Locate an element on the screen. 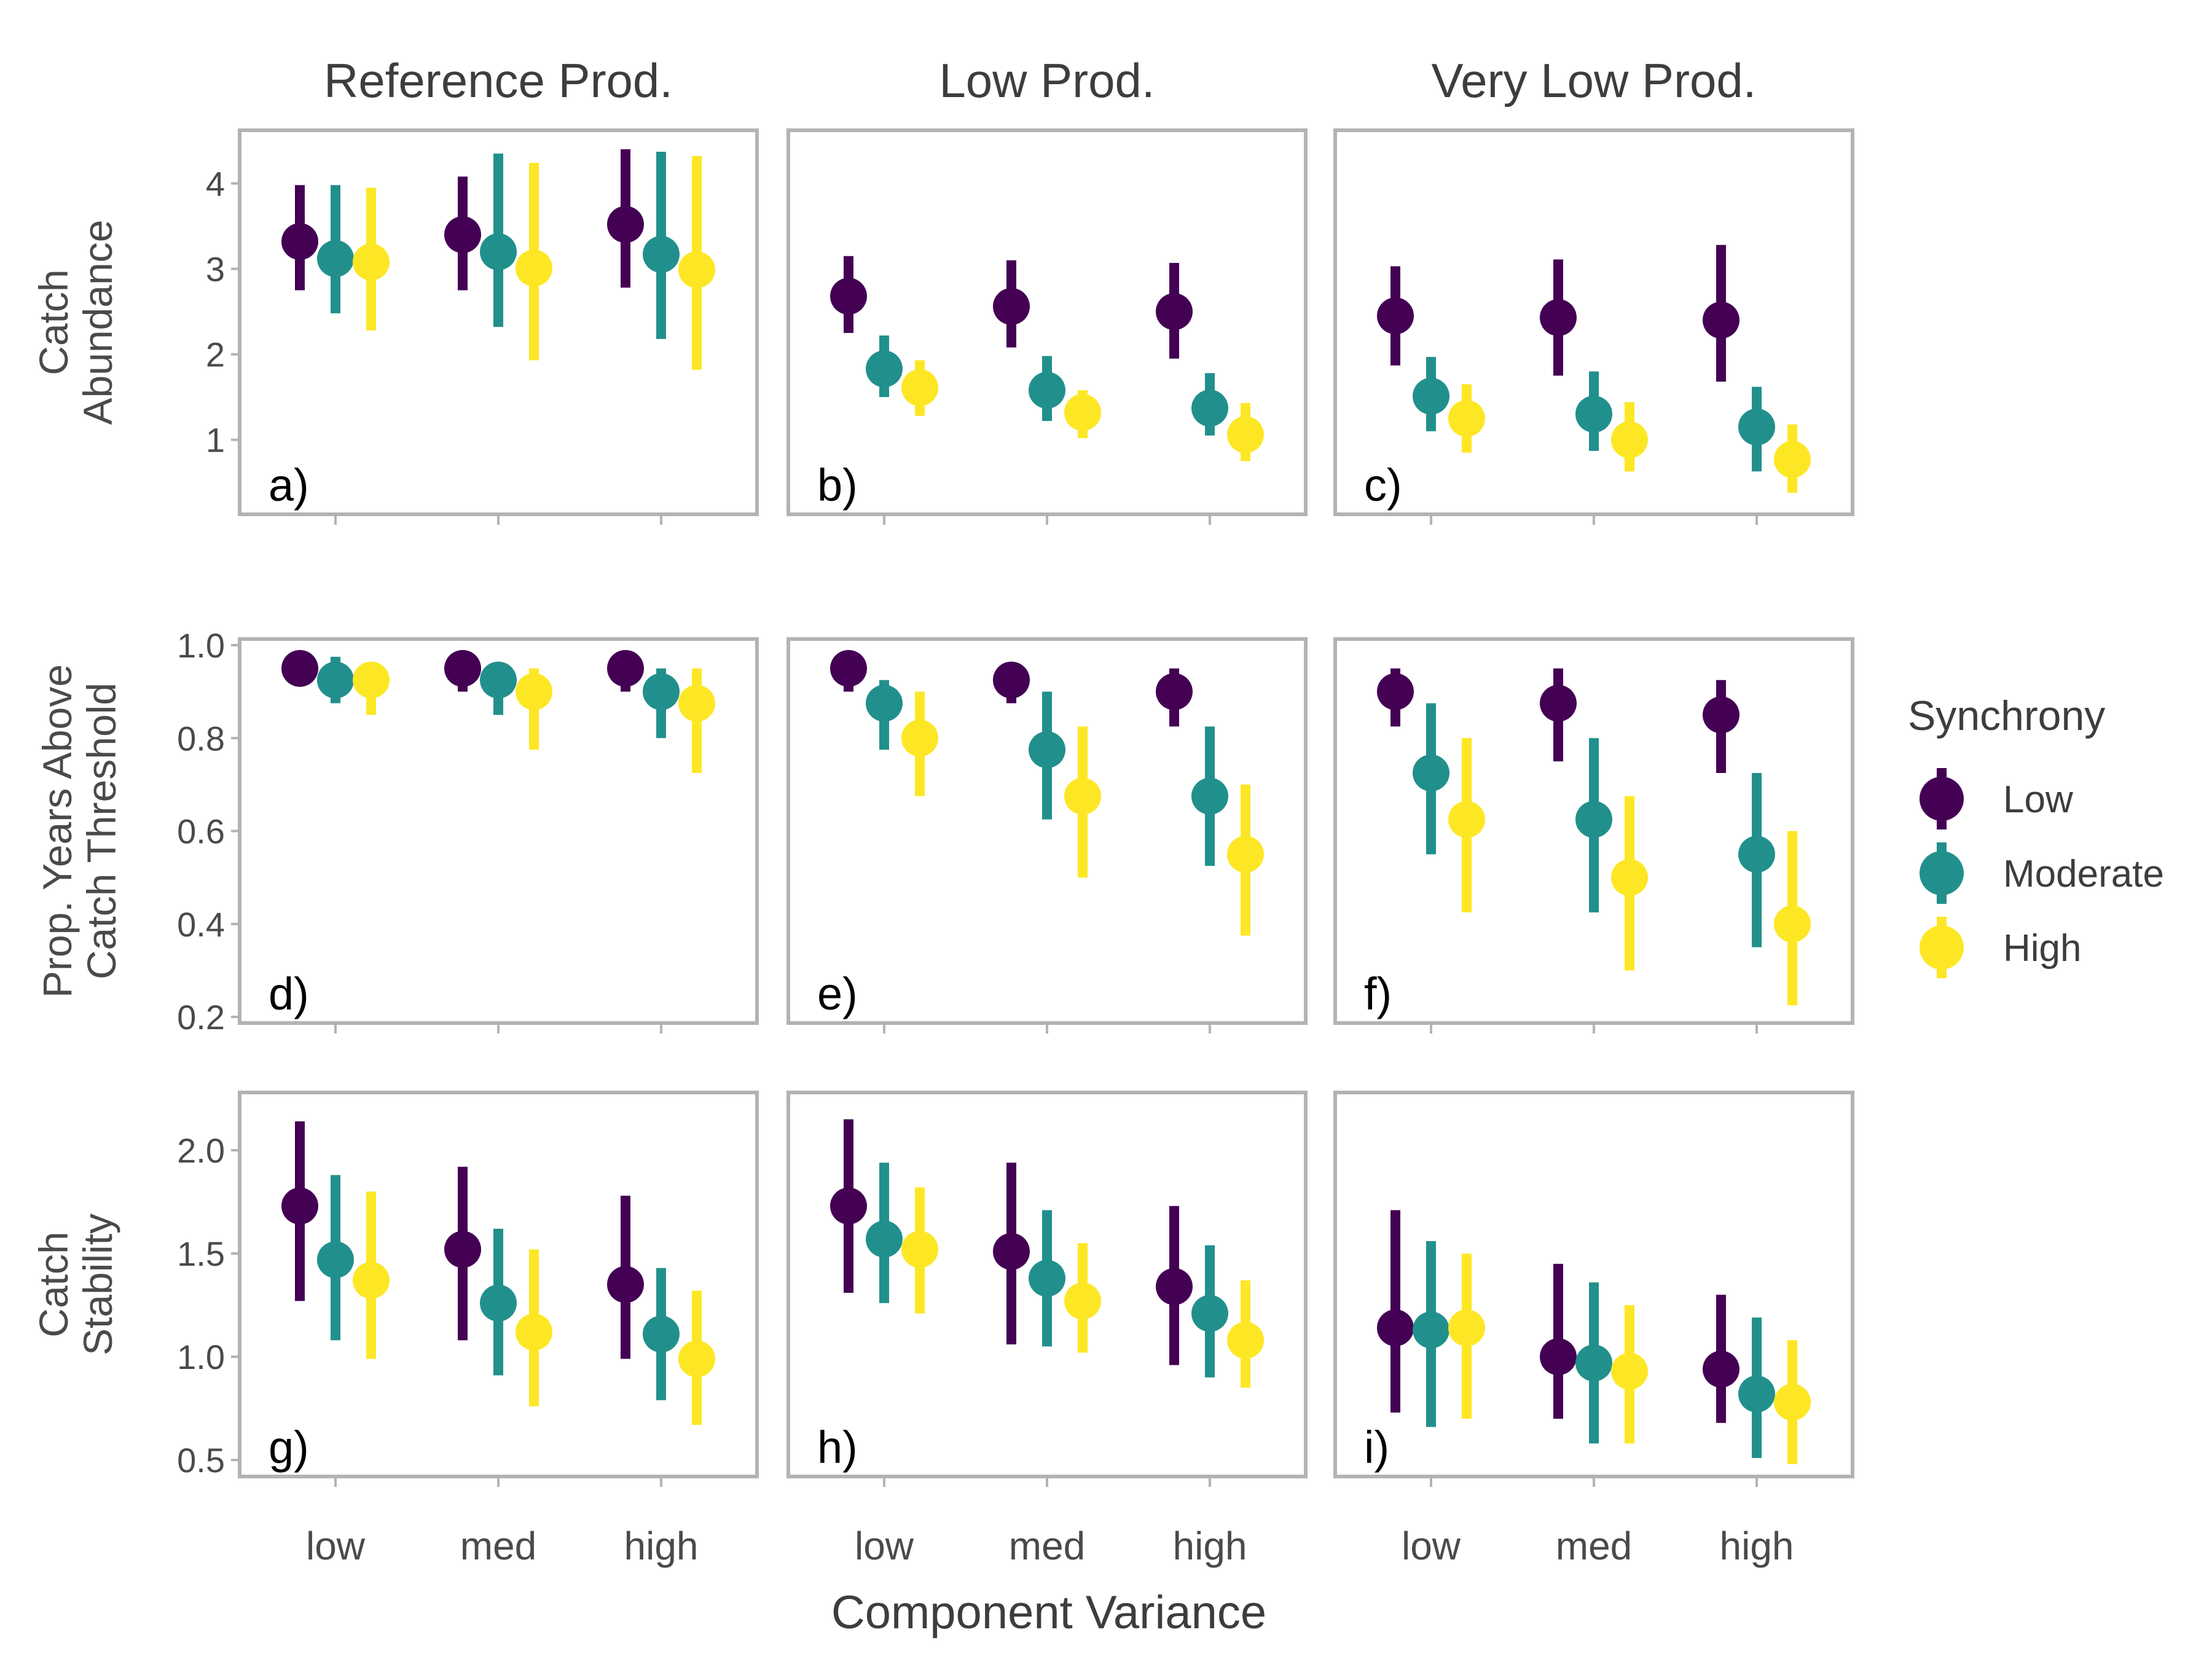  panel-e: e) is located at coordinates (1047, 831).